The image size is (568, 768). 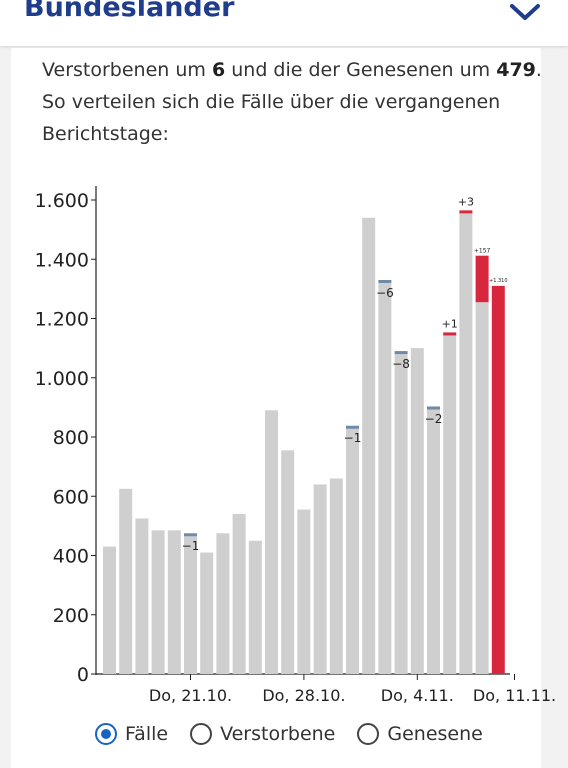 I want to click on x-tick-label: Do, 4.11., so click(x=417, y=695).